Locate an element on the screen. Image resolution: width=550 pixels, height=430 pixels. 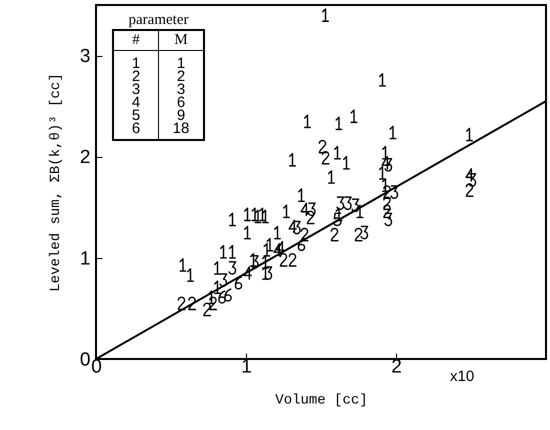
legend-label: 3 is located at coordinates (181, 89).